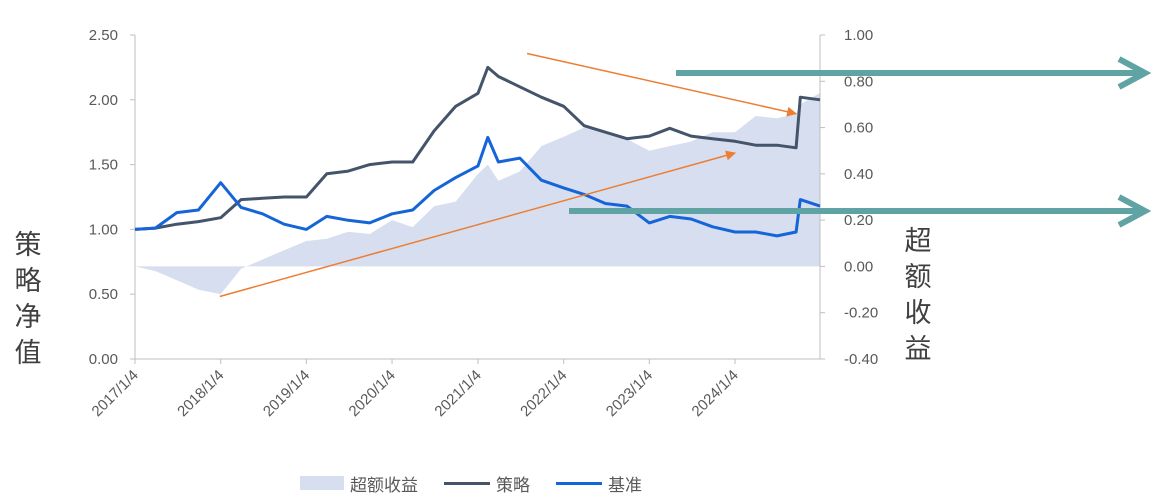 This screenshot has width=1152, height=501. What do you see at coordinates (103, 100) in the screenshot?
I see `left-tick-label: 2.00` at bounding box center [103, 100].